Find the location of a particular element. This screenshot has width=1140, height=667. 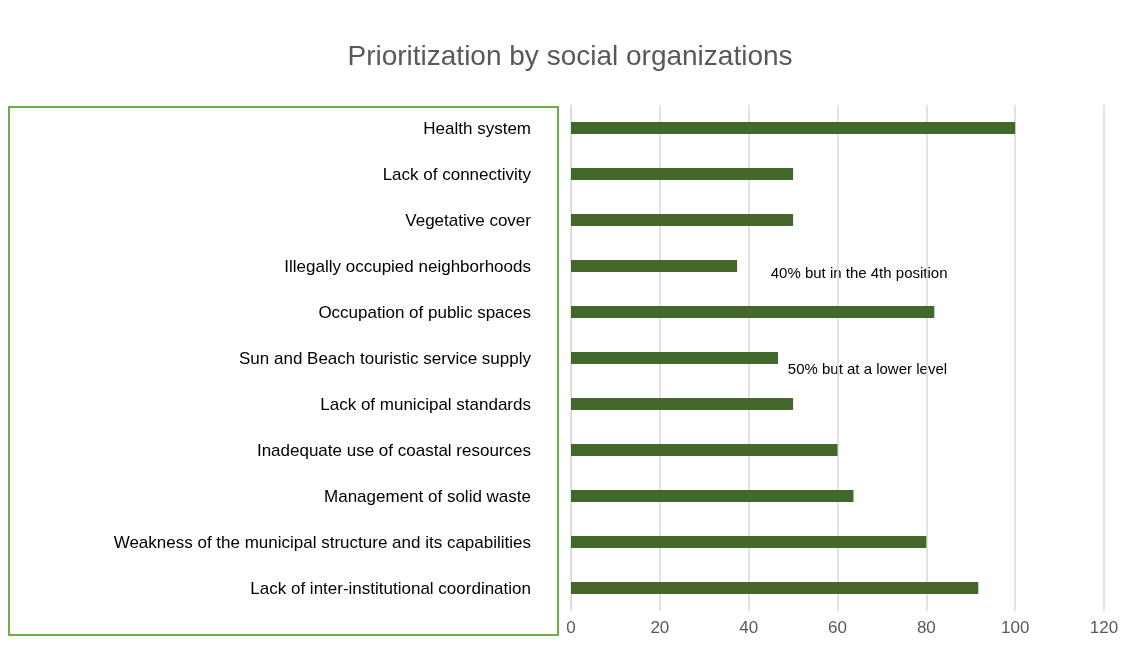

y-tick-label: Management of solid waste is located at coordinates (427, 496).